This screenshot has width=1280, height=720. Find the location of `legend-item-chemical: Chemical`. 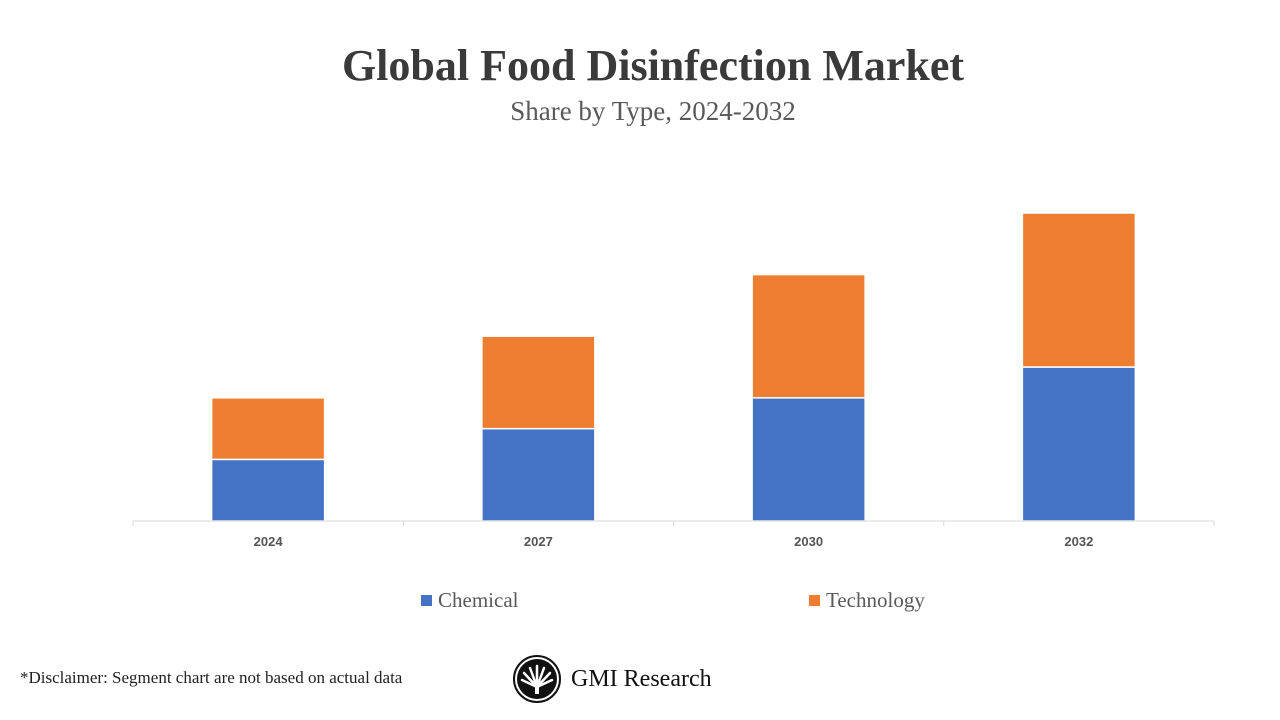

legend-item-chemical: Chemical is located at coordinates (469, 600).